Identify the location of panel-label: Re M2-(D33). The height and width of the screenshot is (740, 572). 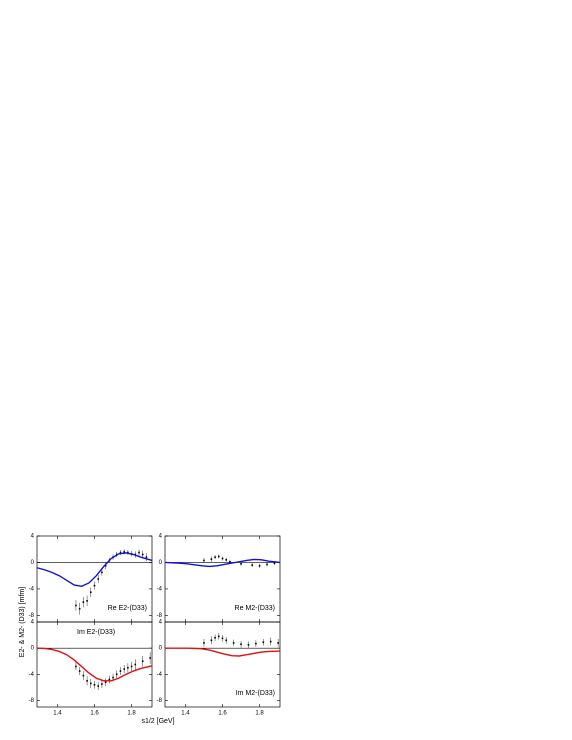
(255, 608).